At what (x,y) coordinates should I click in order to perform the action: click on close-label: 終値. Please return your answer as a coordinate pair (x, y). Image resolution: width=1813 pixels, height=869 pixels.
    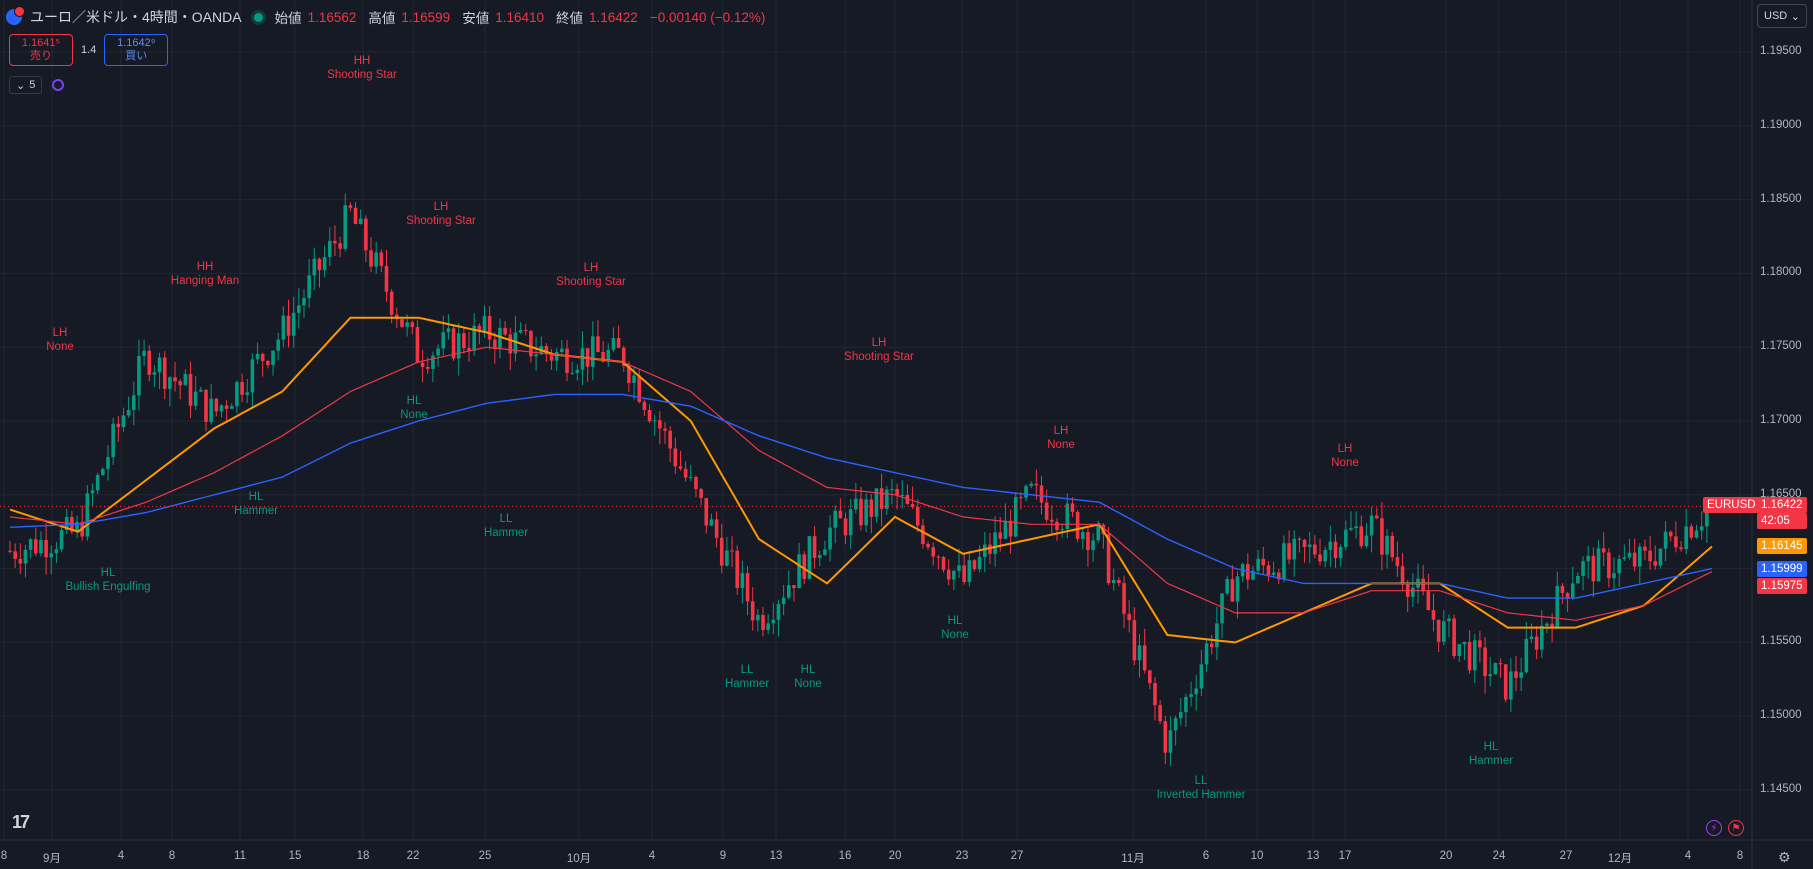
    Looking at the image, I should click on (570, 18).